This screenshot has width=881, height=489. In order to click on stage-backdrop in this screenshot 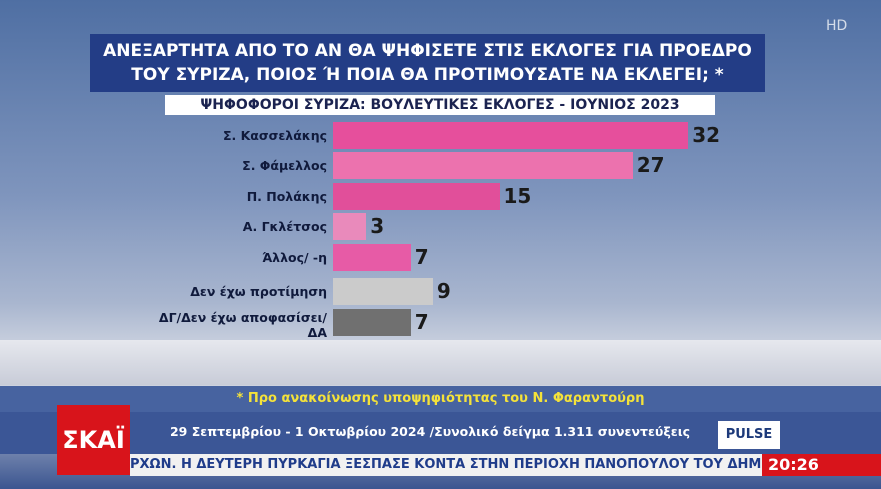, I will do `click(440, 362)`.